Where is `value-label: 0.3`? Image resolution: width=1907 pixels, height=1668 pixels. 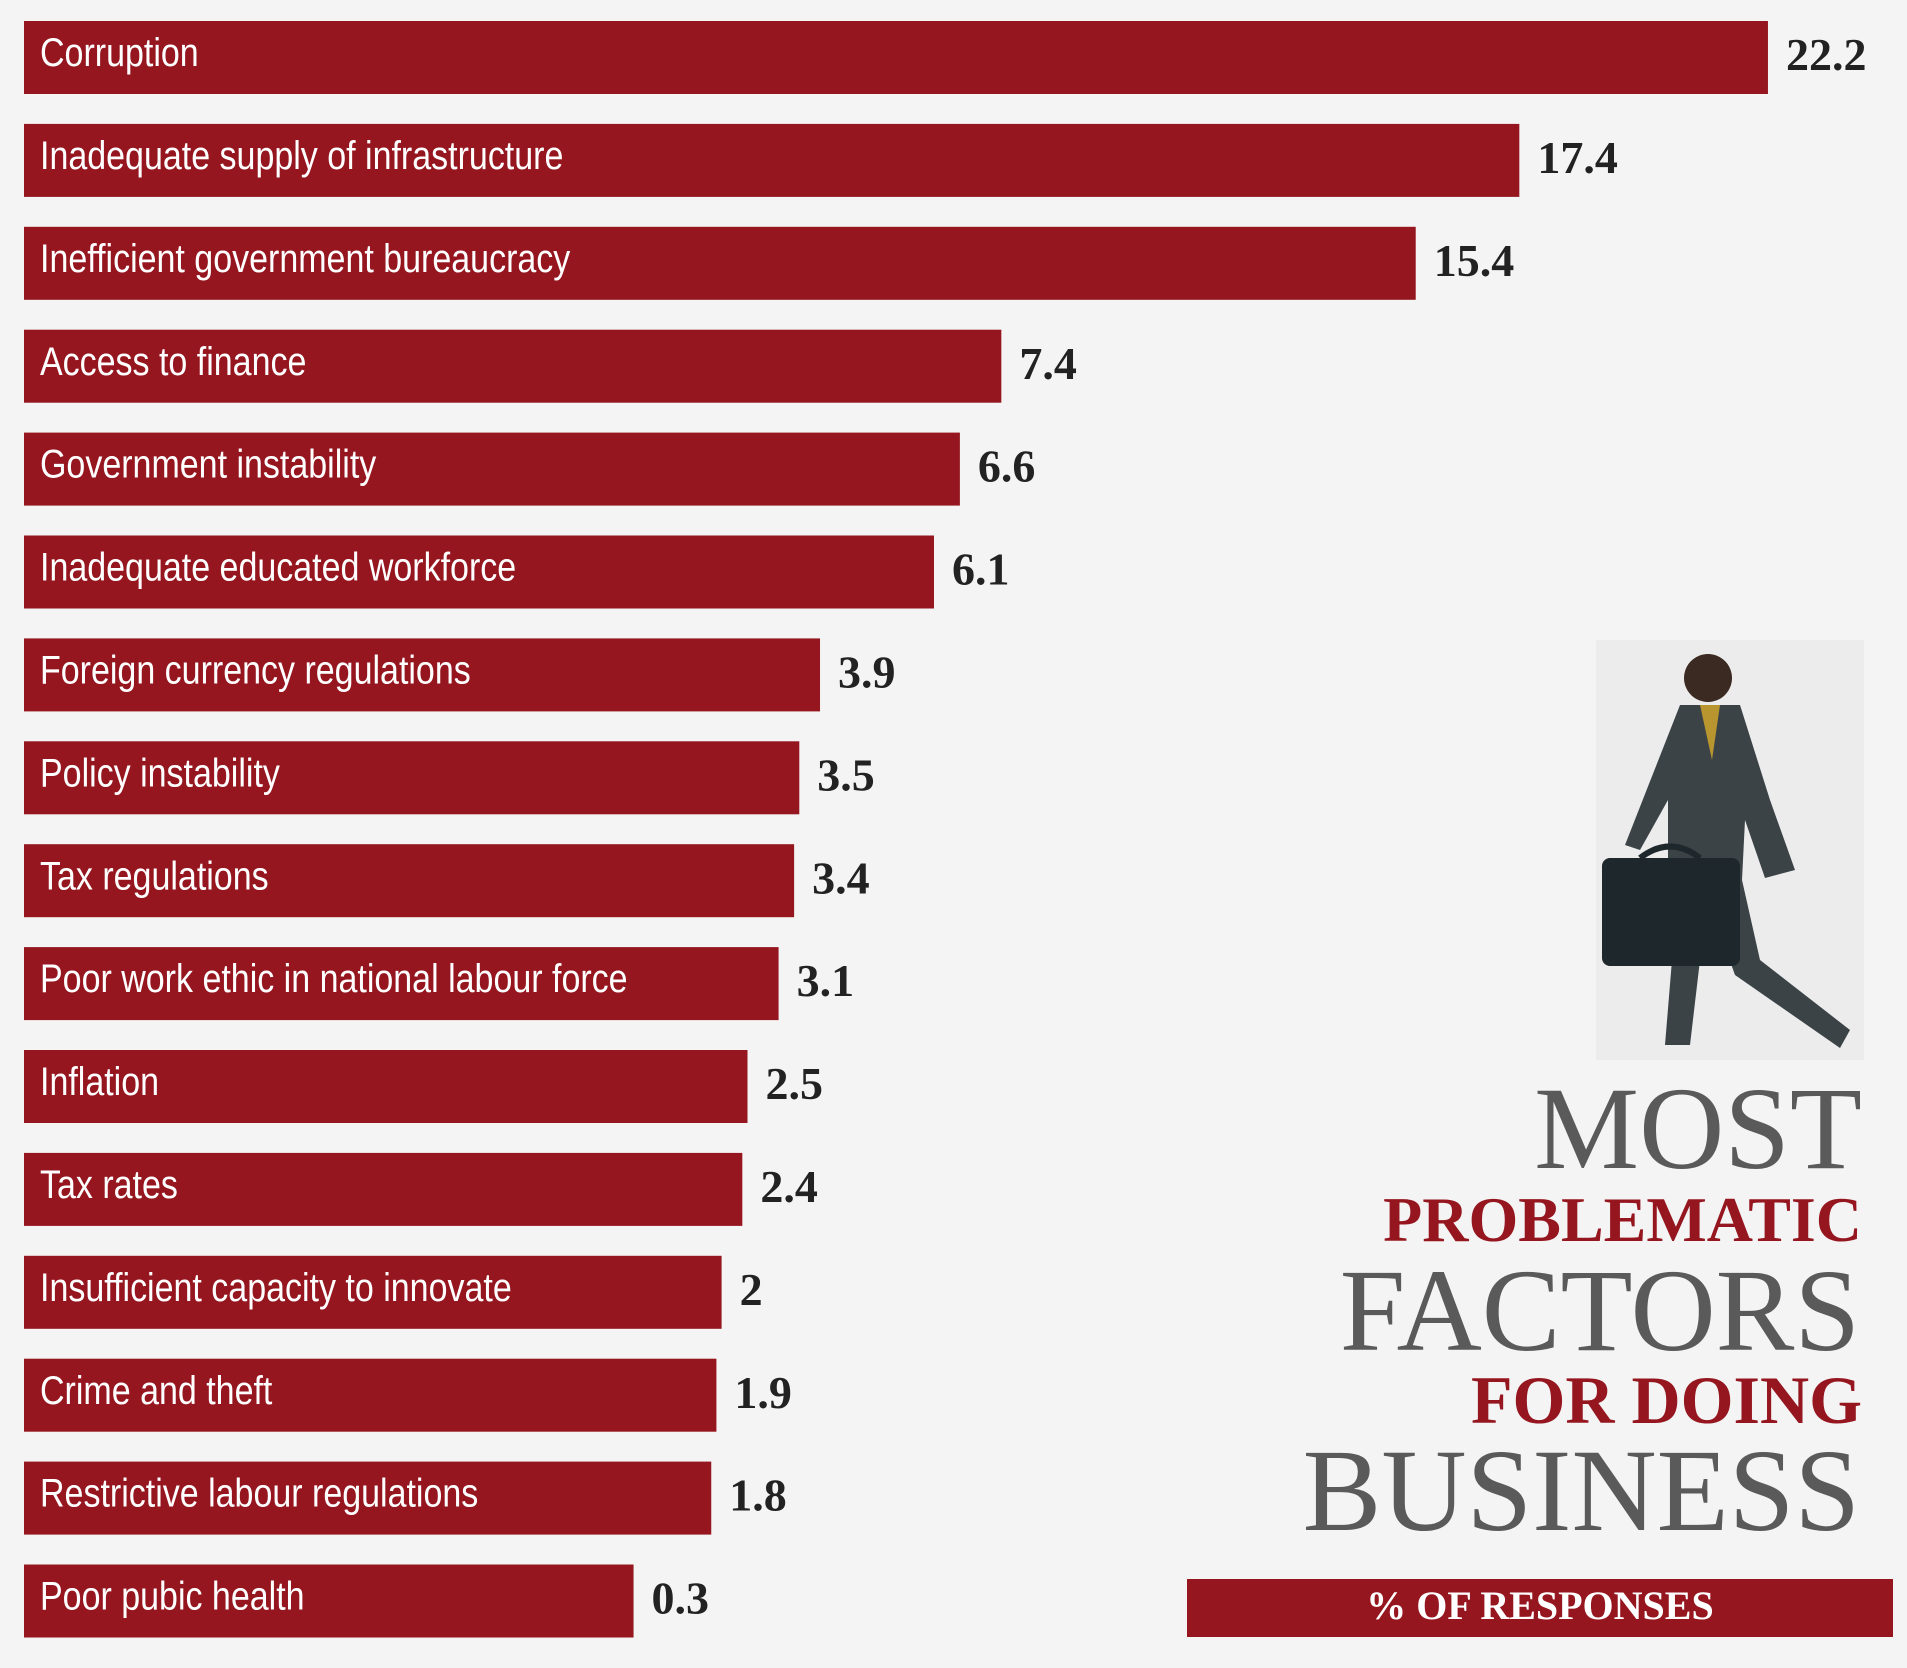
value-label: 0.3 is located at coordinates (681, 1598).